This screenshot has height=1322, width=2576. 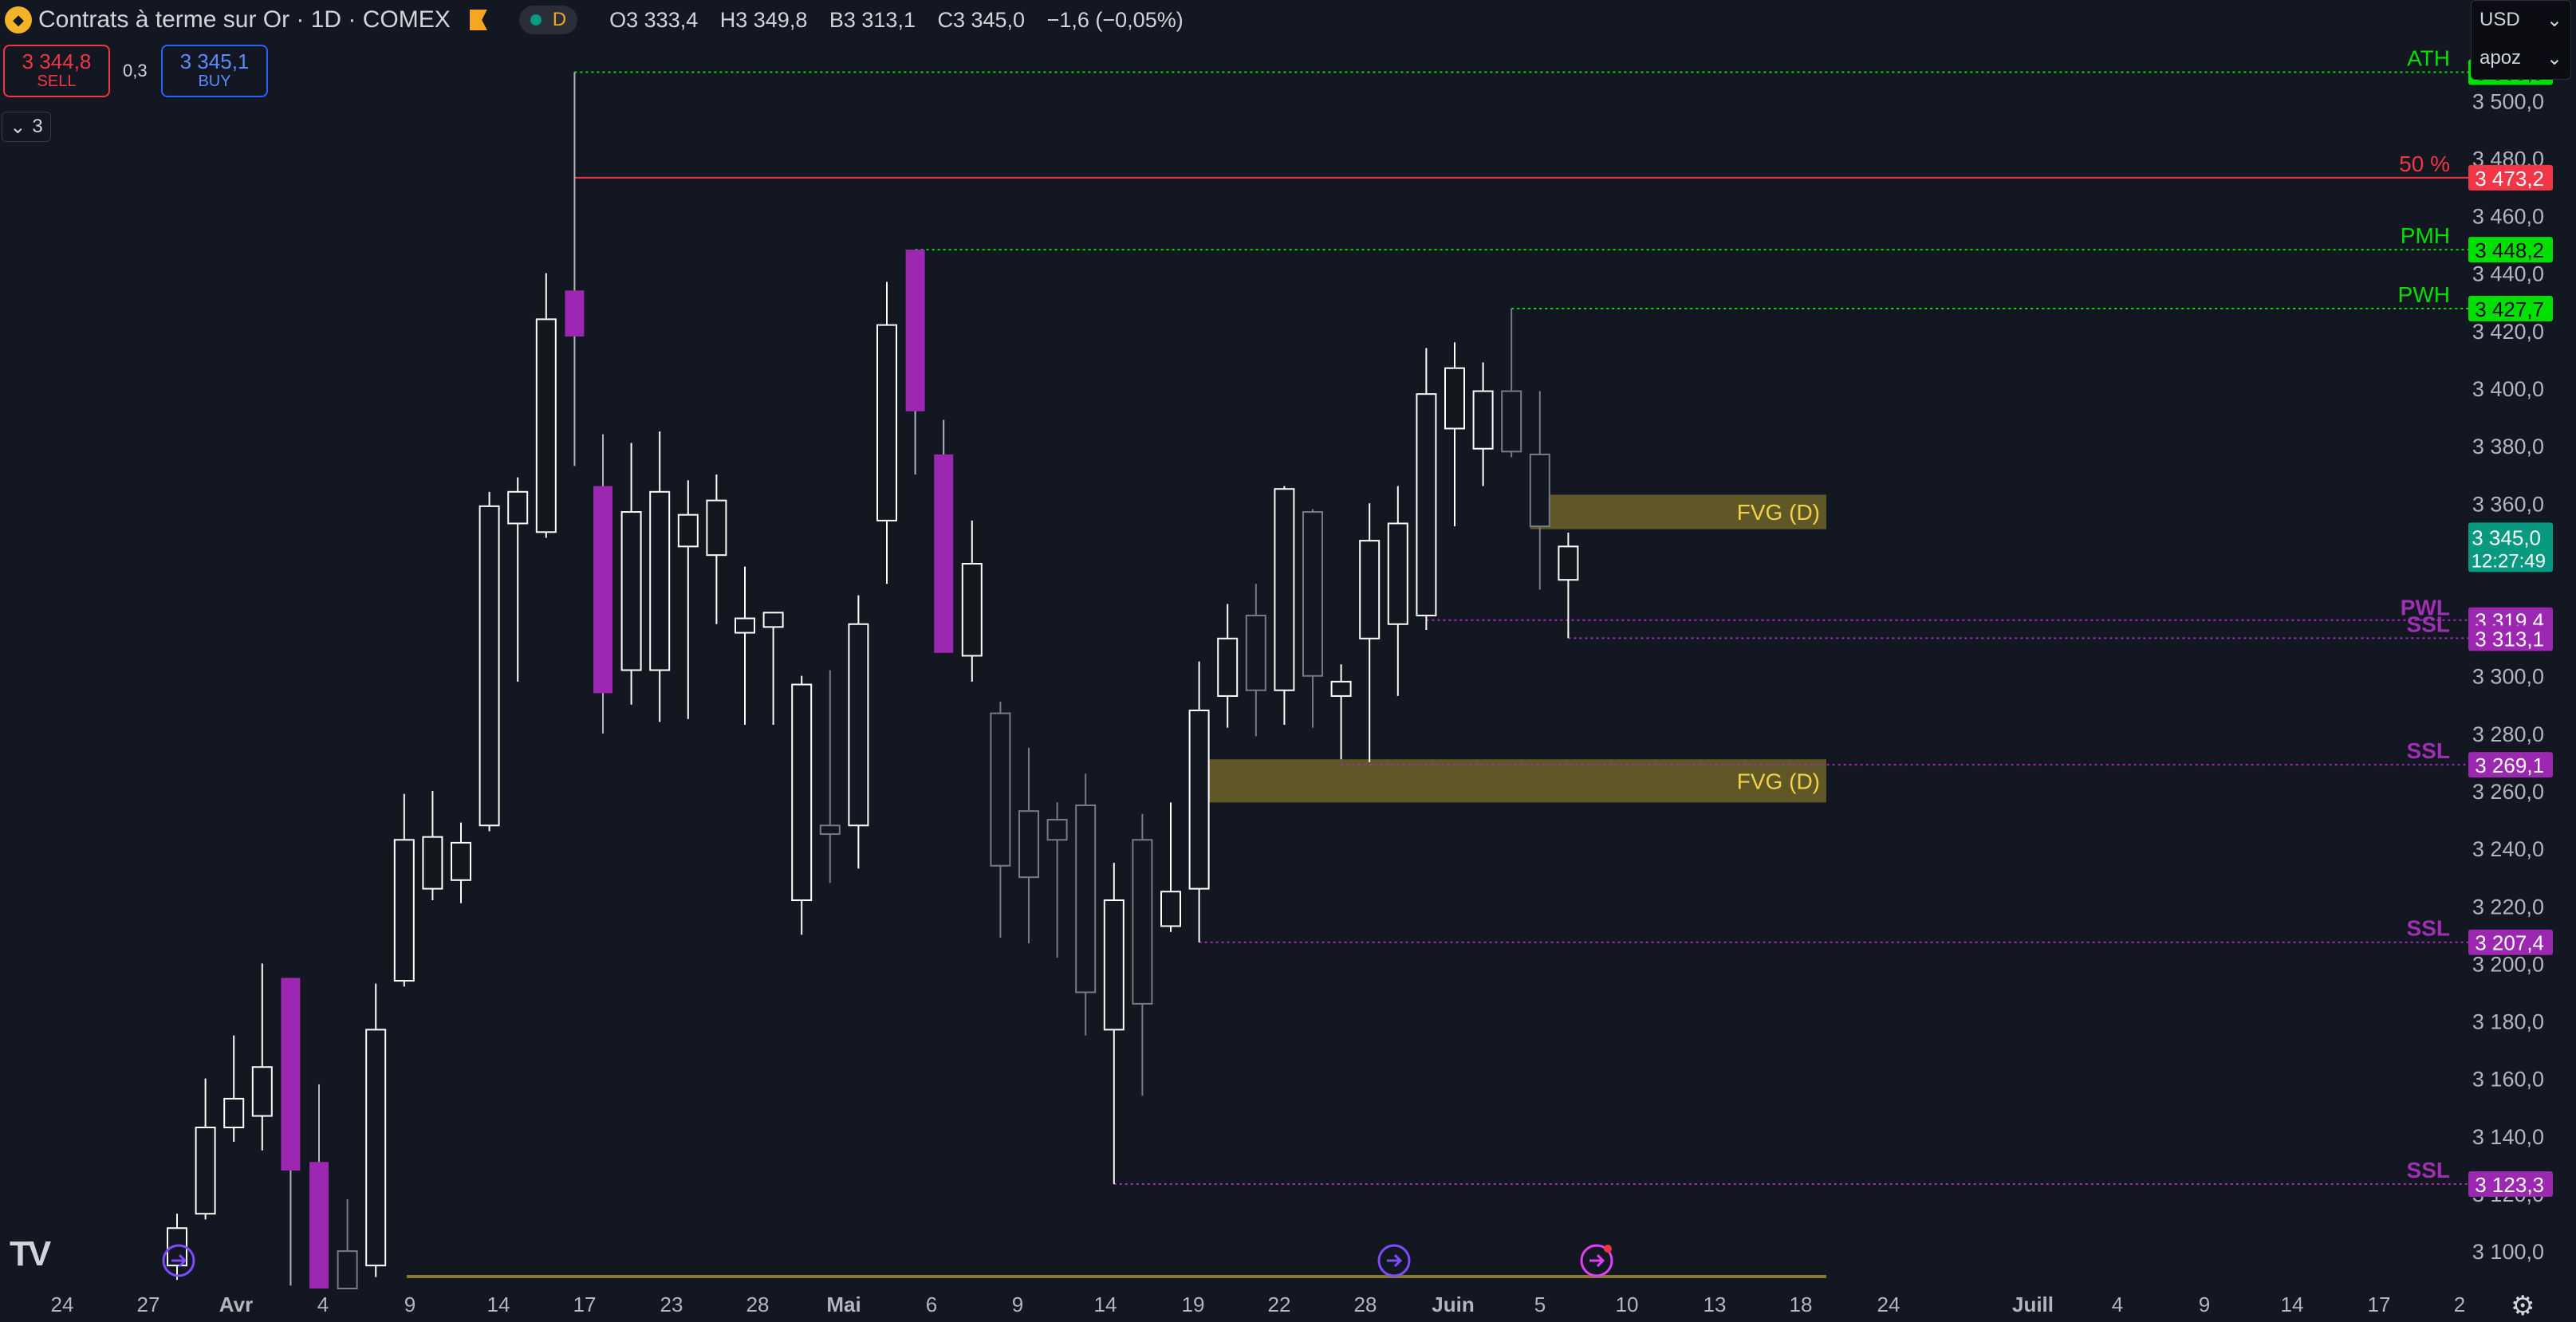 What do you see at coordinates (148, 1304) in the screenshot?
I see `x-tick-label: 27` at bounding box center [148, 1304].